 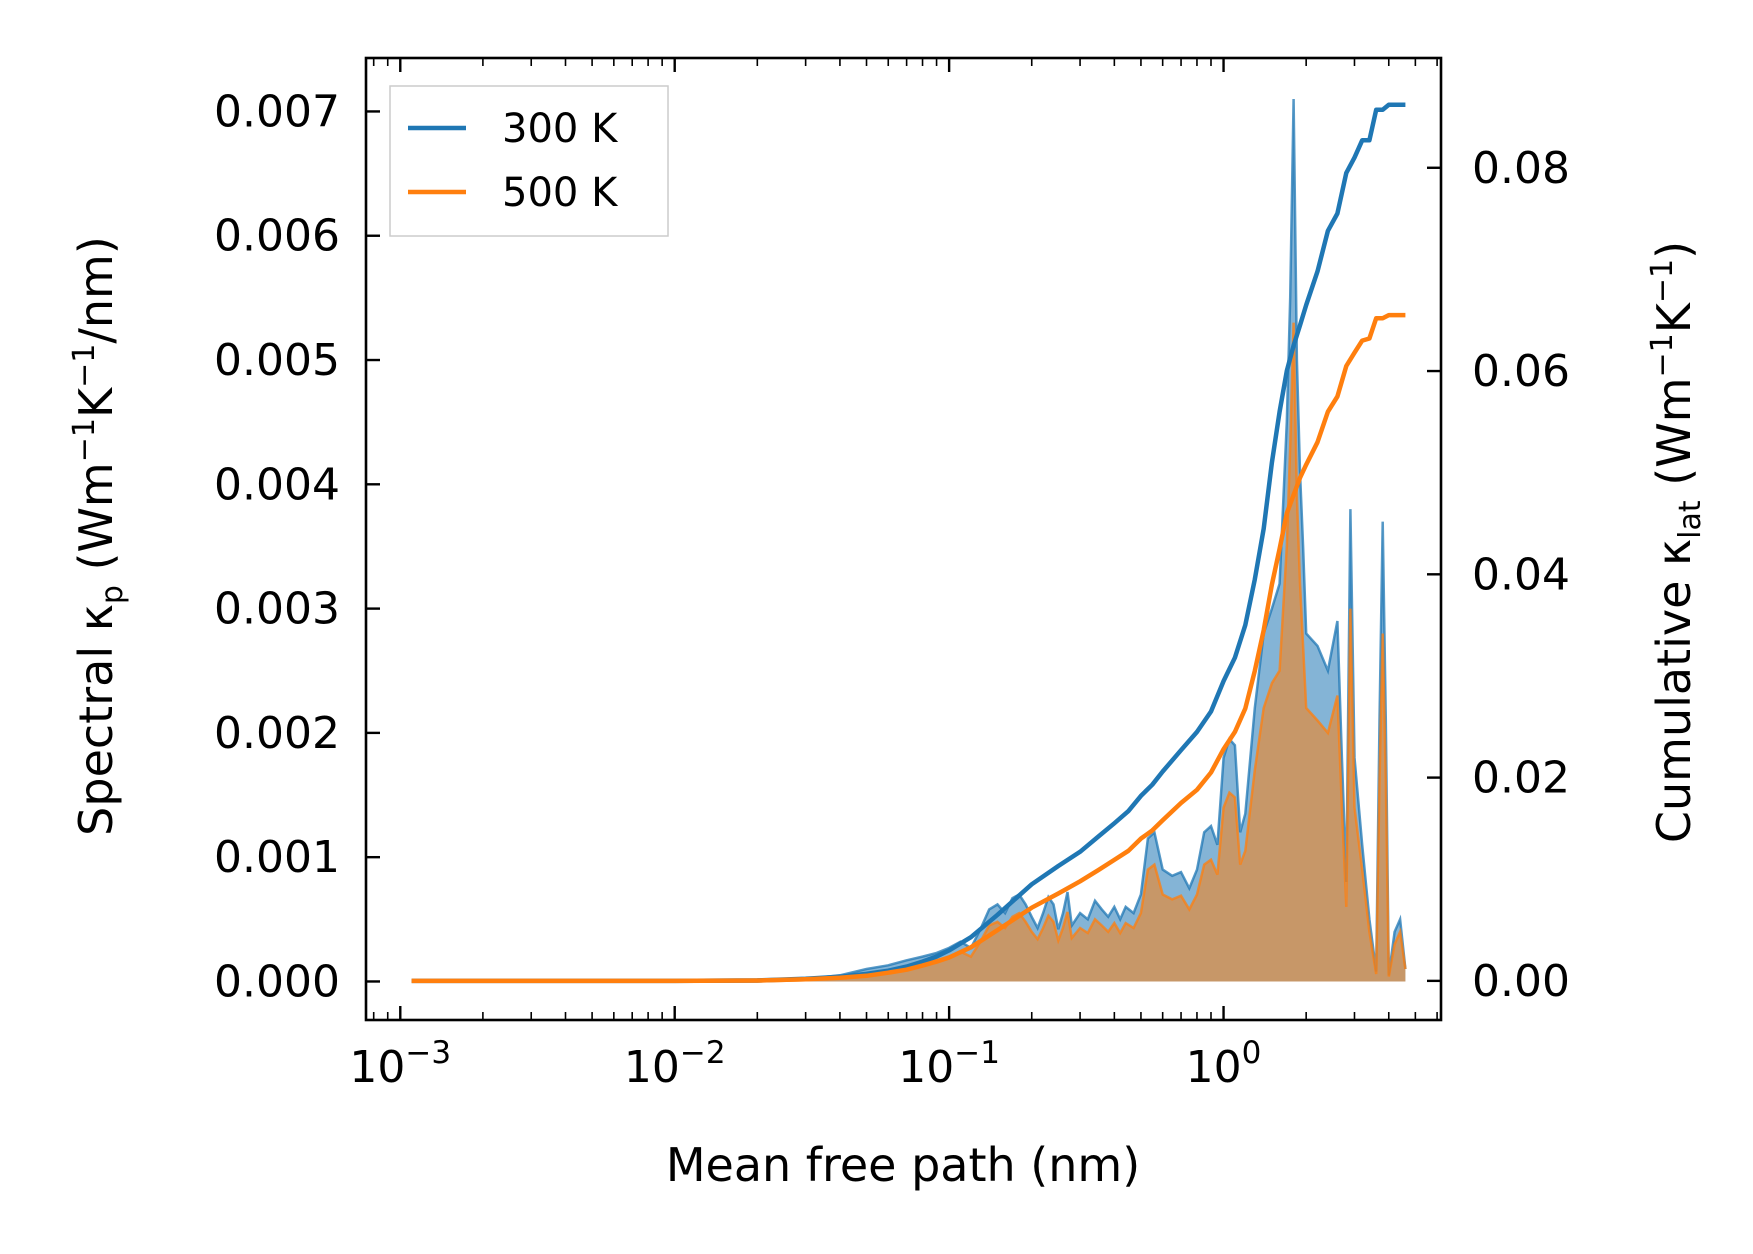 What do you see at coordinates (277, 546) in the screenshot?
I see `y-left-tick-labels: 0.000 0.001 0.002 0.003 0.004 0.005 0.006 0.007` at bounding box center [277, 546].